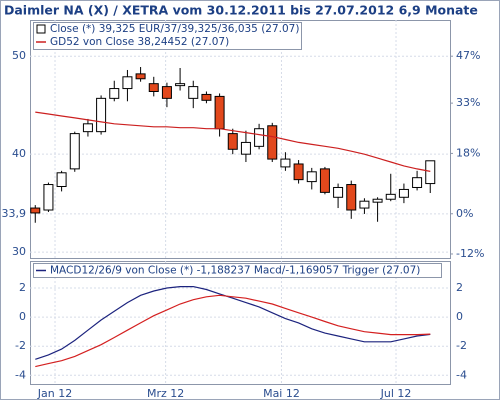 The image size is (500, 400). Describe the element at coordinates (459, 316) in the screenshot. I see `y2-tick-label: 0` at that location.